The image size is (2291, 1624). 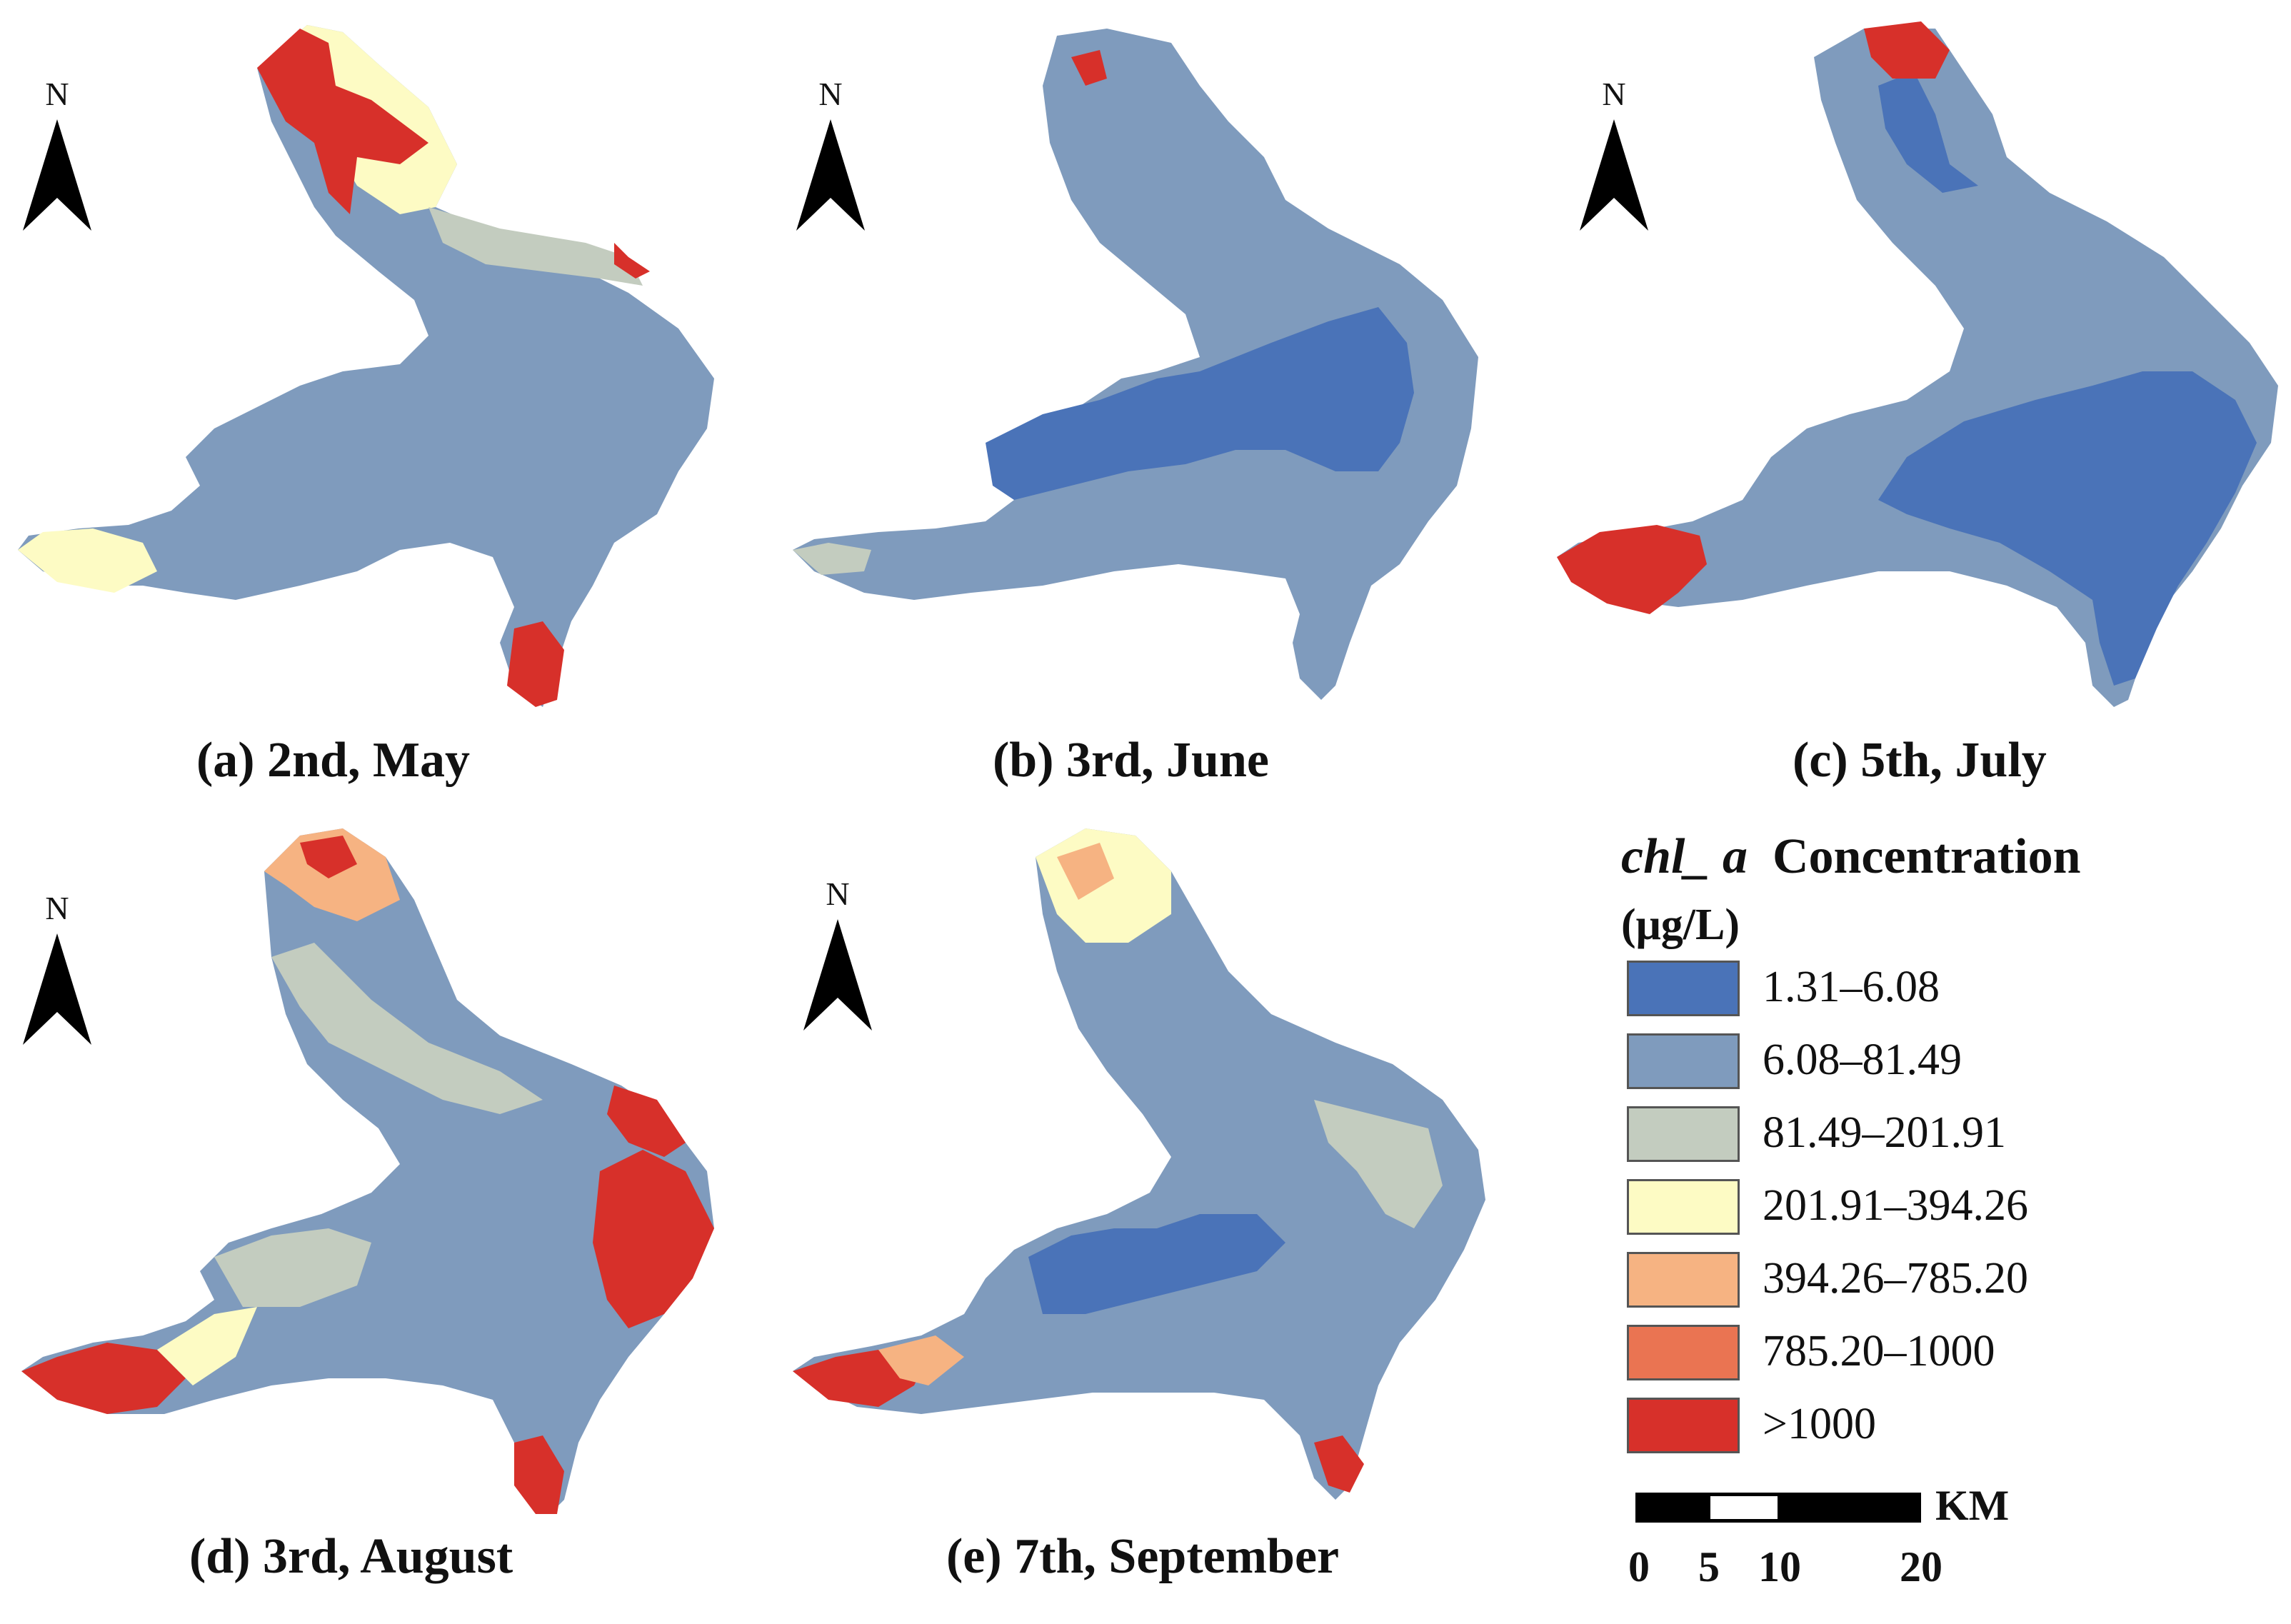 What do you see at coordinates (333, 761) in the screenshot?
I see `panel-caption: (a) 2nd, May` at bounding box center [333, 761].